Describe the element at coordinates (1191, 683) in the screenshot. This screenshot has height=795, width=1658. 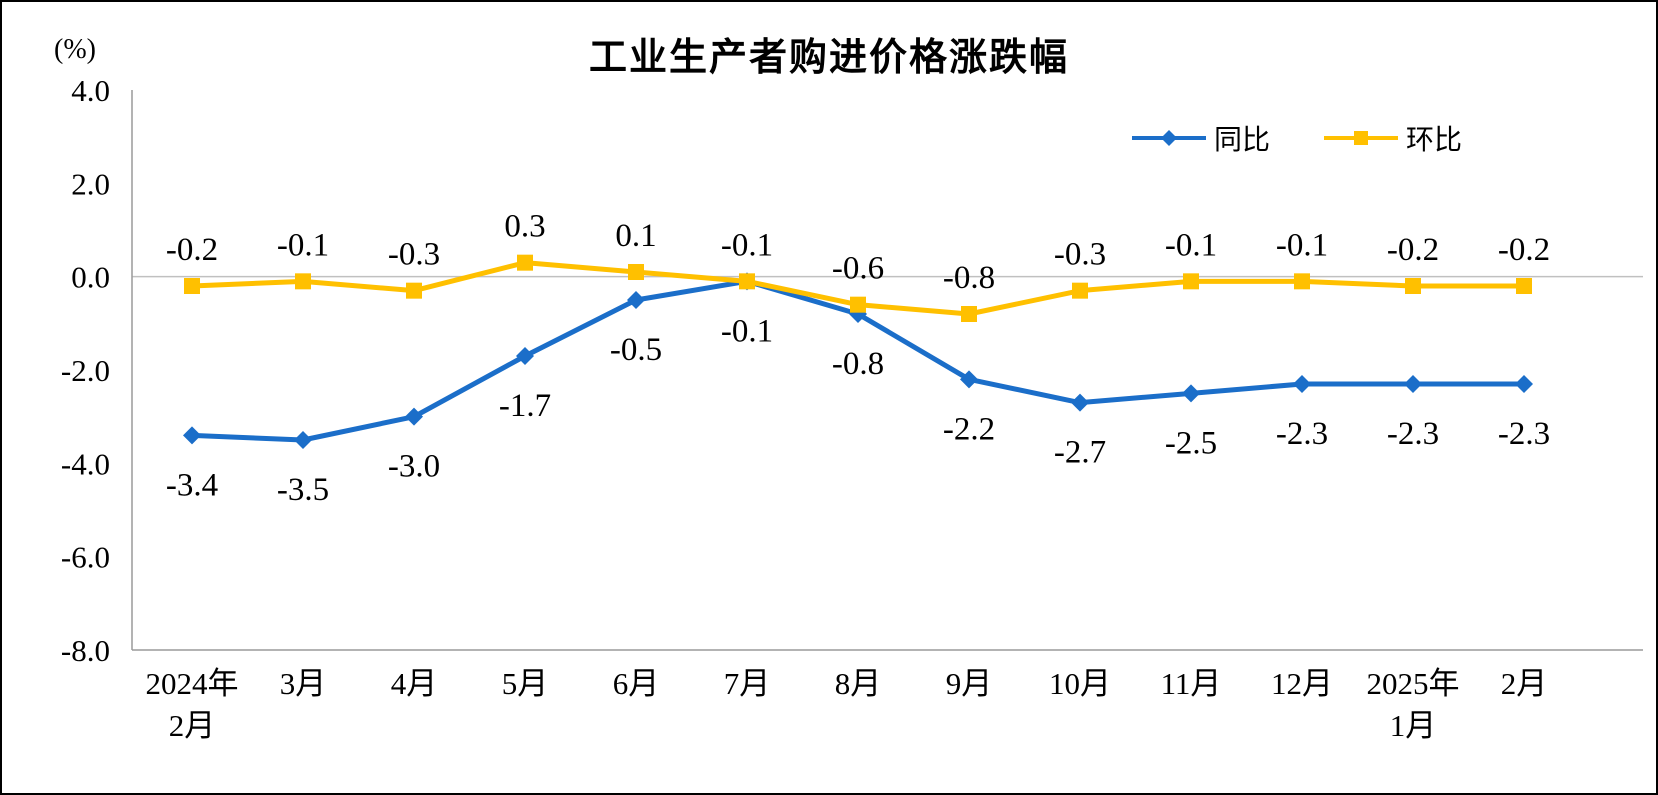
I see `x-category-label: 11月` at that location.